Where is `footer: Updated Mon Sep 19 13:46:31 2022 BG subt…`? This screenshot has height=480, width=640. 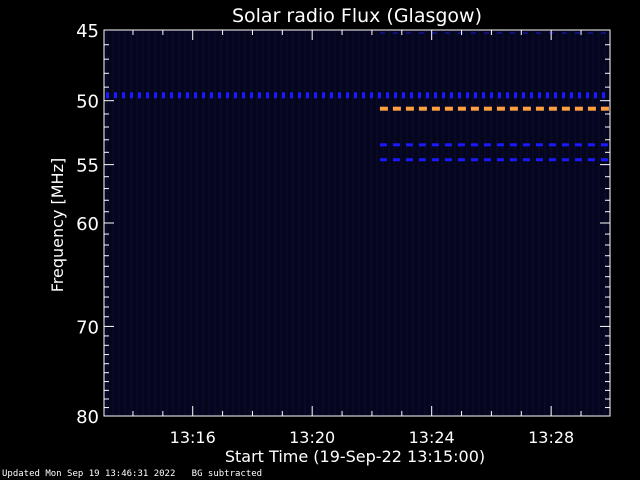
footer: Updated Mon Sep 19 13:46:31 2022 BG subt… is located at coordinates (132, 474).